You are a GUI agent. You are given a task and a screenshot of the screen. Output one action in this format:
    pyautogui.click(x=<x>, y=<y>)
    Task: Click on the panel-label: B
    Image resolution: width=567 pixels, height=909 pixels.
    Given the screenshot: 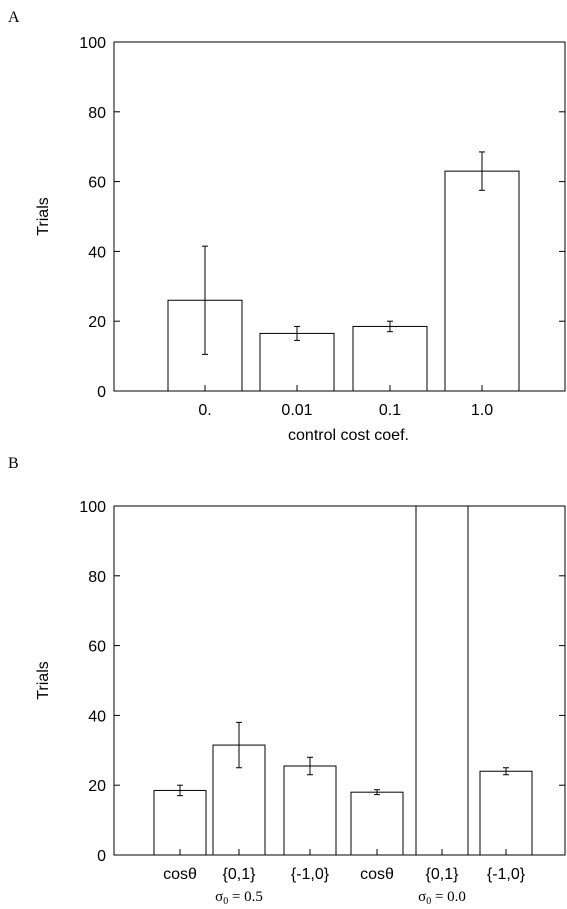 What is the action you would take?
    pyautogui.click(x=13, y=463)
    